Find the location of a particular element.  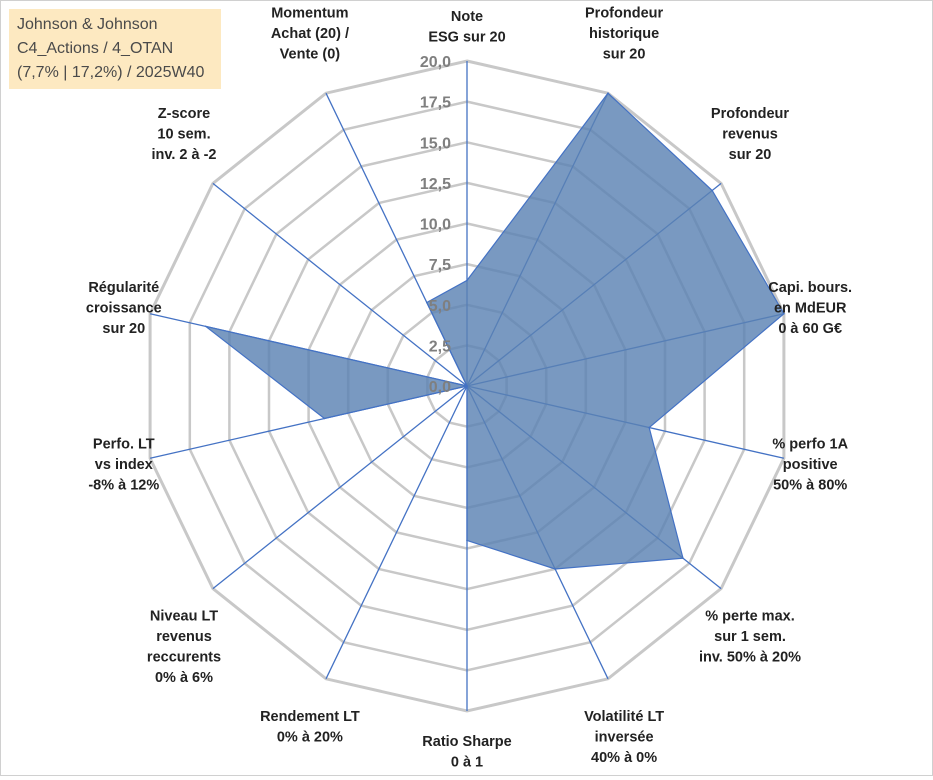

category-label-line: 10 sem. is located at coordinates (183, 134).